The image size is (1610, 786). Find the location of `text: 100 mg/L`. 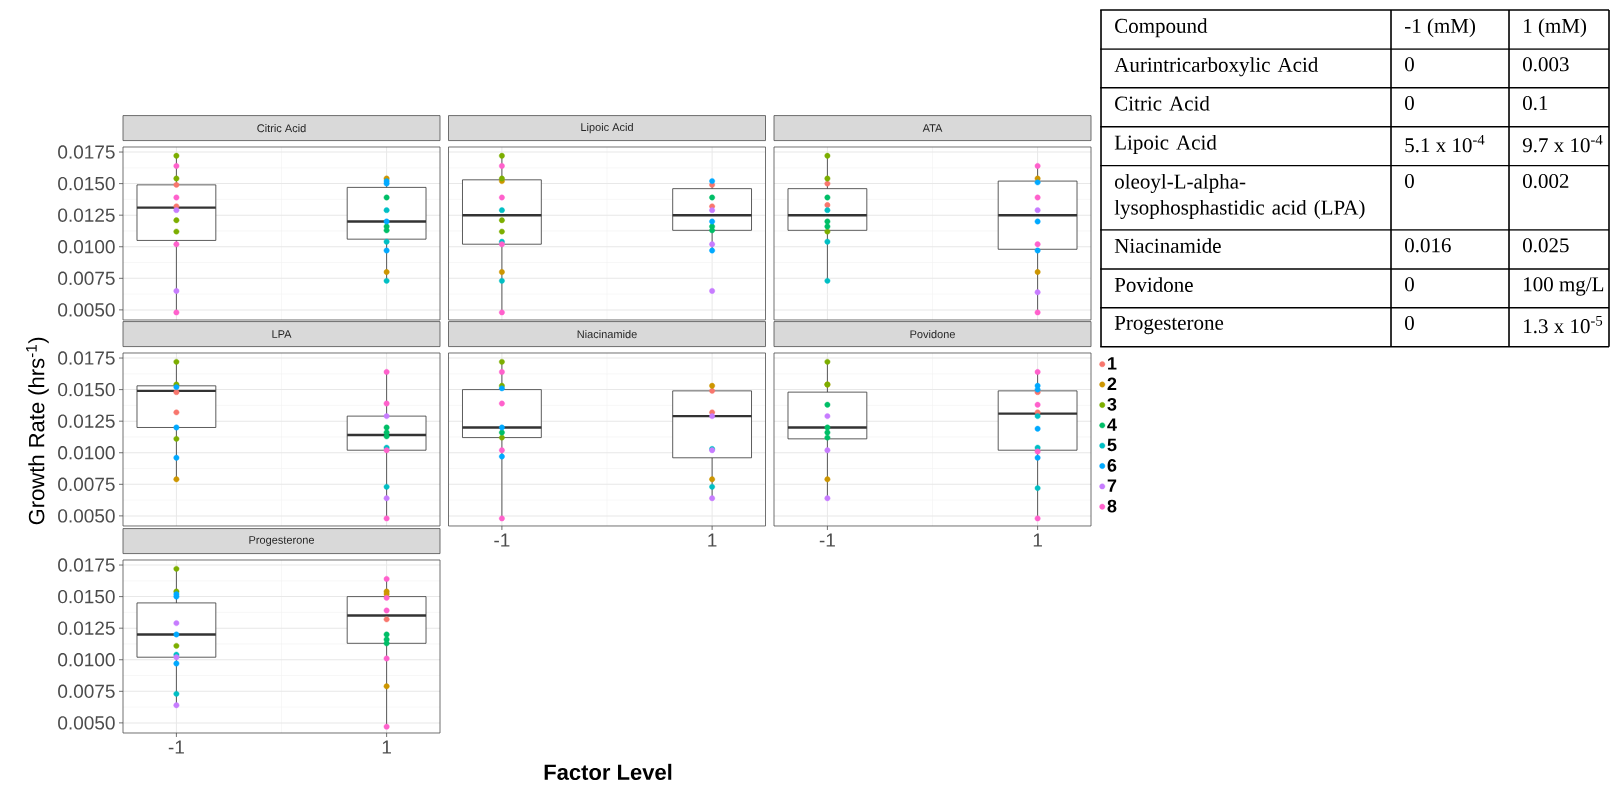

text: 100 mg/L is located at coordinates (1564, 286).